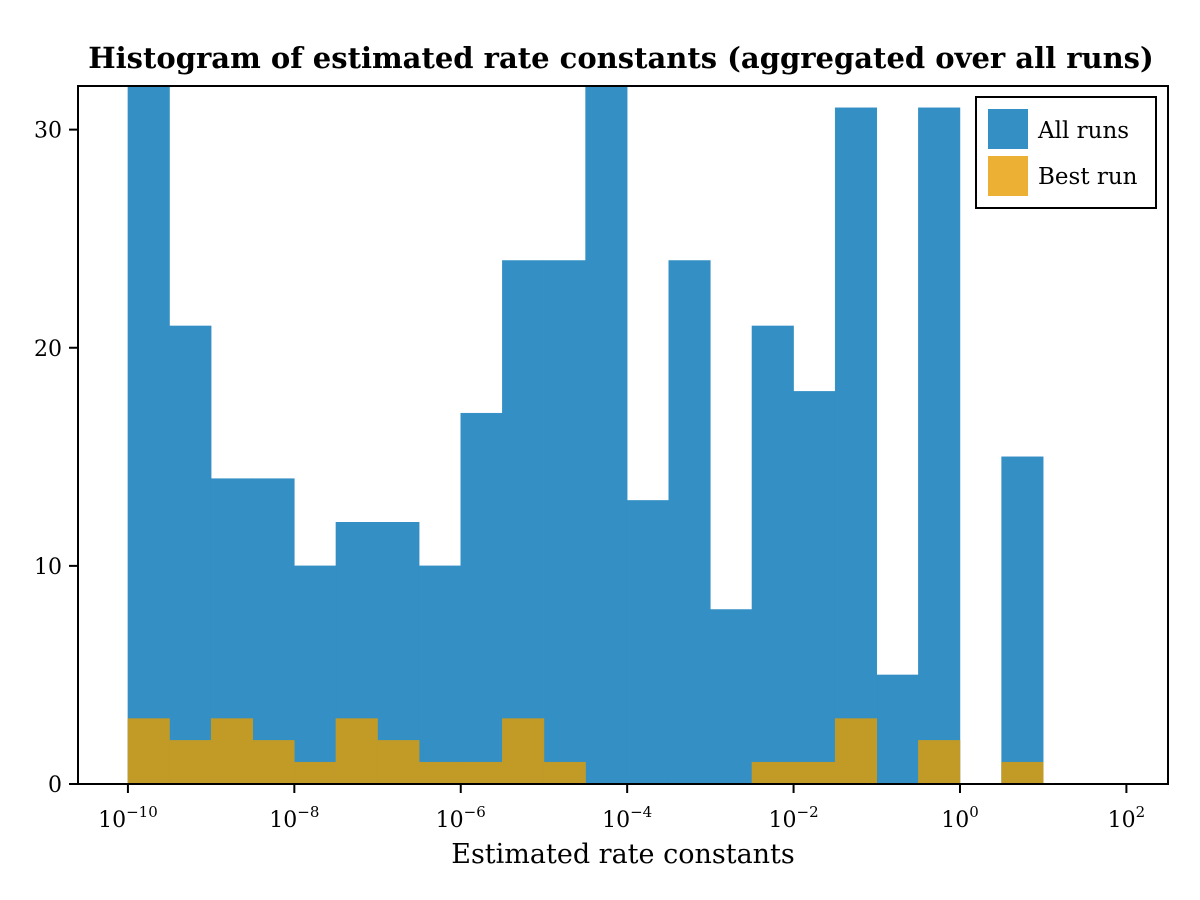  What do you see at coordinates (55, 785) in the screenshot?
I see `y-tick-label: 0` at bounding box center [55, 785].